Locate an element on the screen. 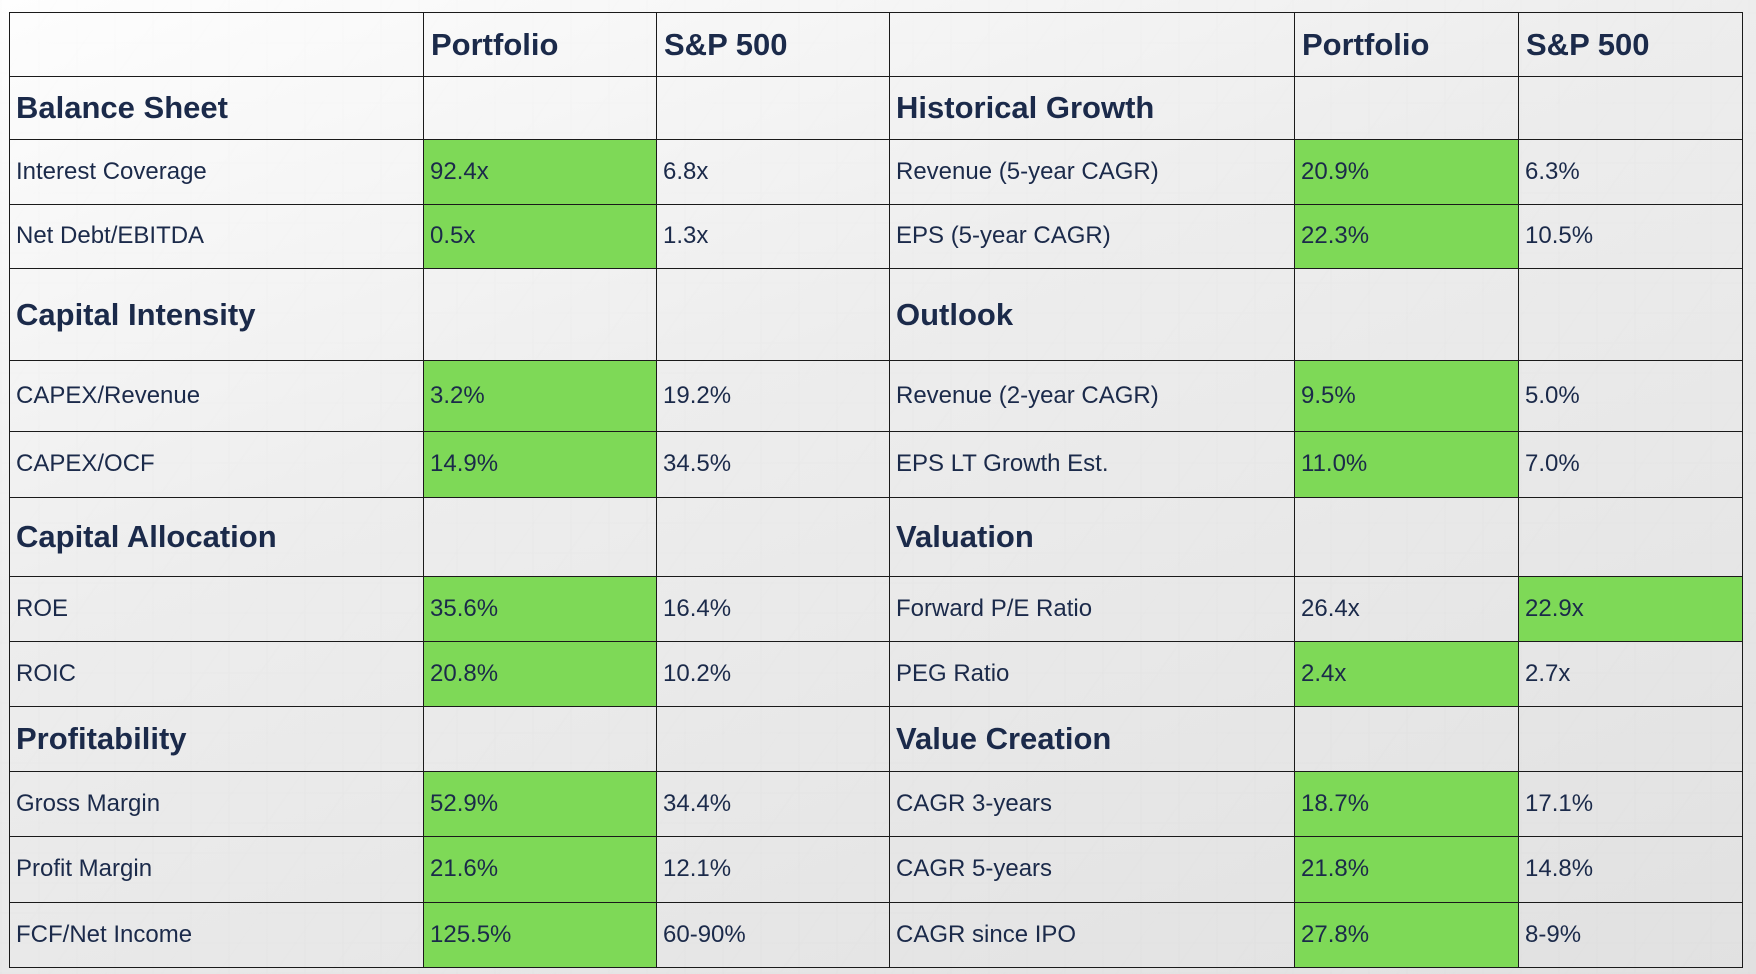  metric-label-left: Gross Margin is located at coordinates (216, 804).